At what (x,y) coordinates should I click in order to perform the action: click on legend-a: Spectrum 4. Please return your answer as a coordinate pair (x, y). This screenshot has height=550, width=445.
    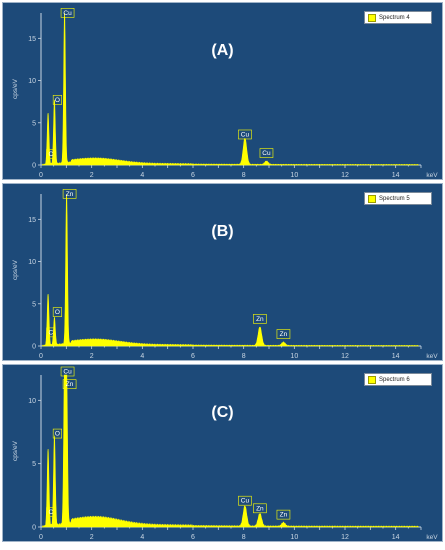
    Looking at the image, I should click on (398, 17).